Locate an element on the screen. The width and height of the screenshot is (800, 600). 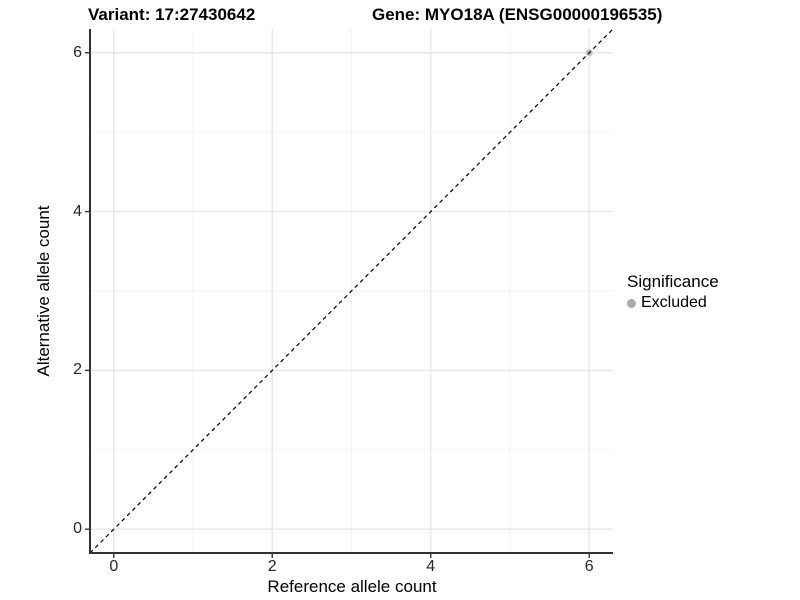
y-axis-title: Alternative allele count is located at coordinates (43, 291).